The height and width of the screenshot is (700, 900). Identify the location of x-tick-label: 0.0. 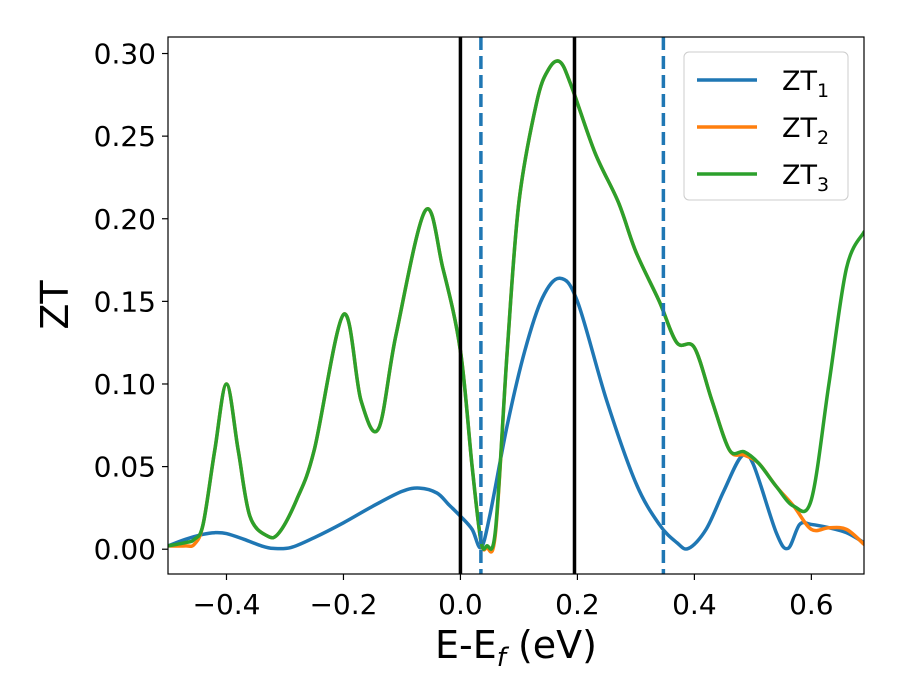
(460, 604).